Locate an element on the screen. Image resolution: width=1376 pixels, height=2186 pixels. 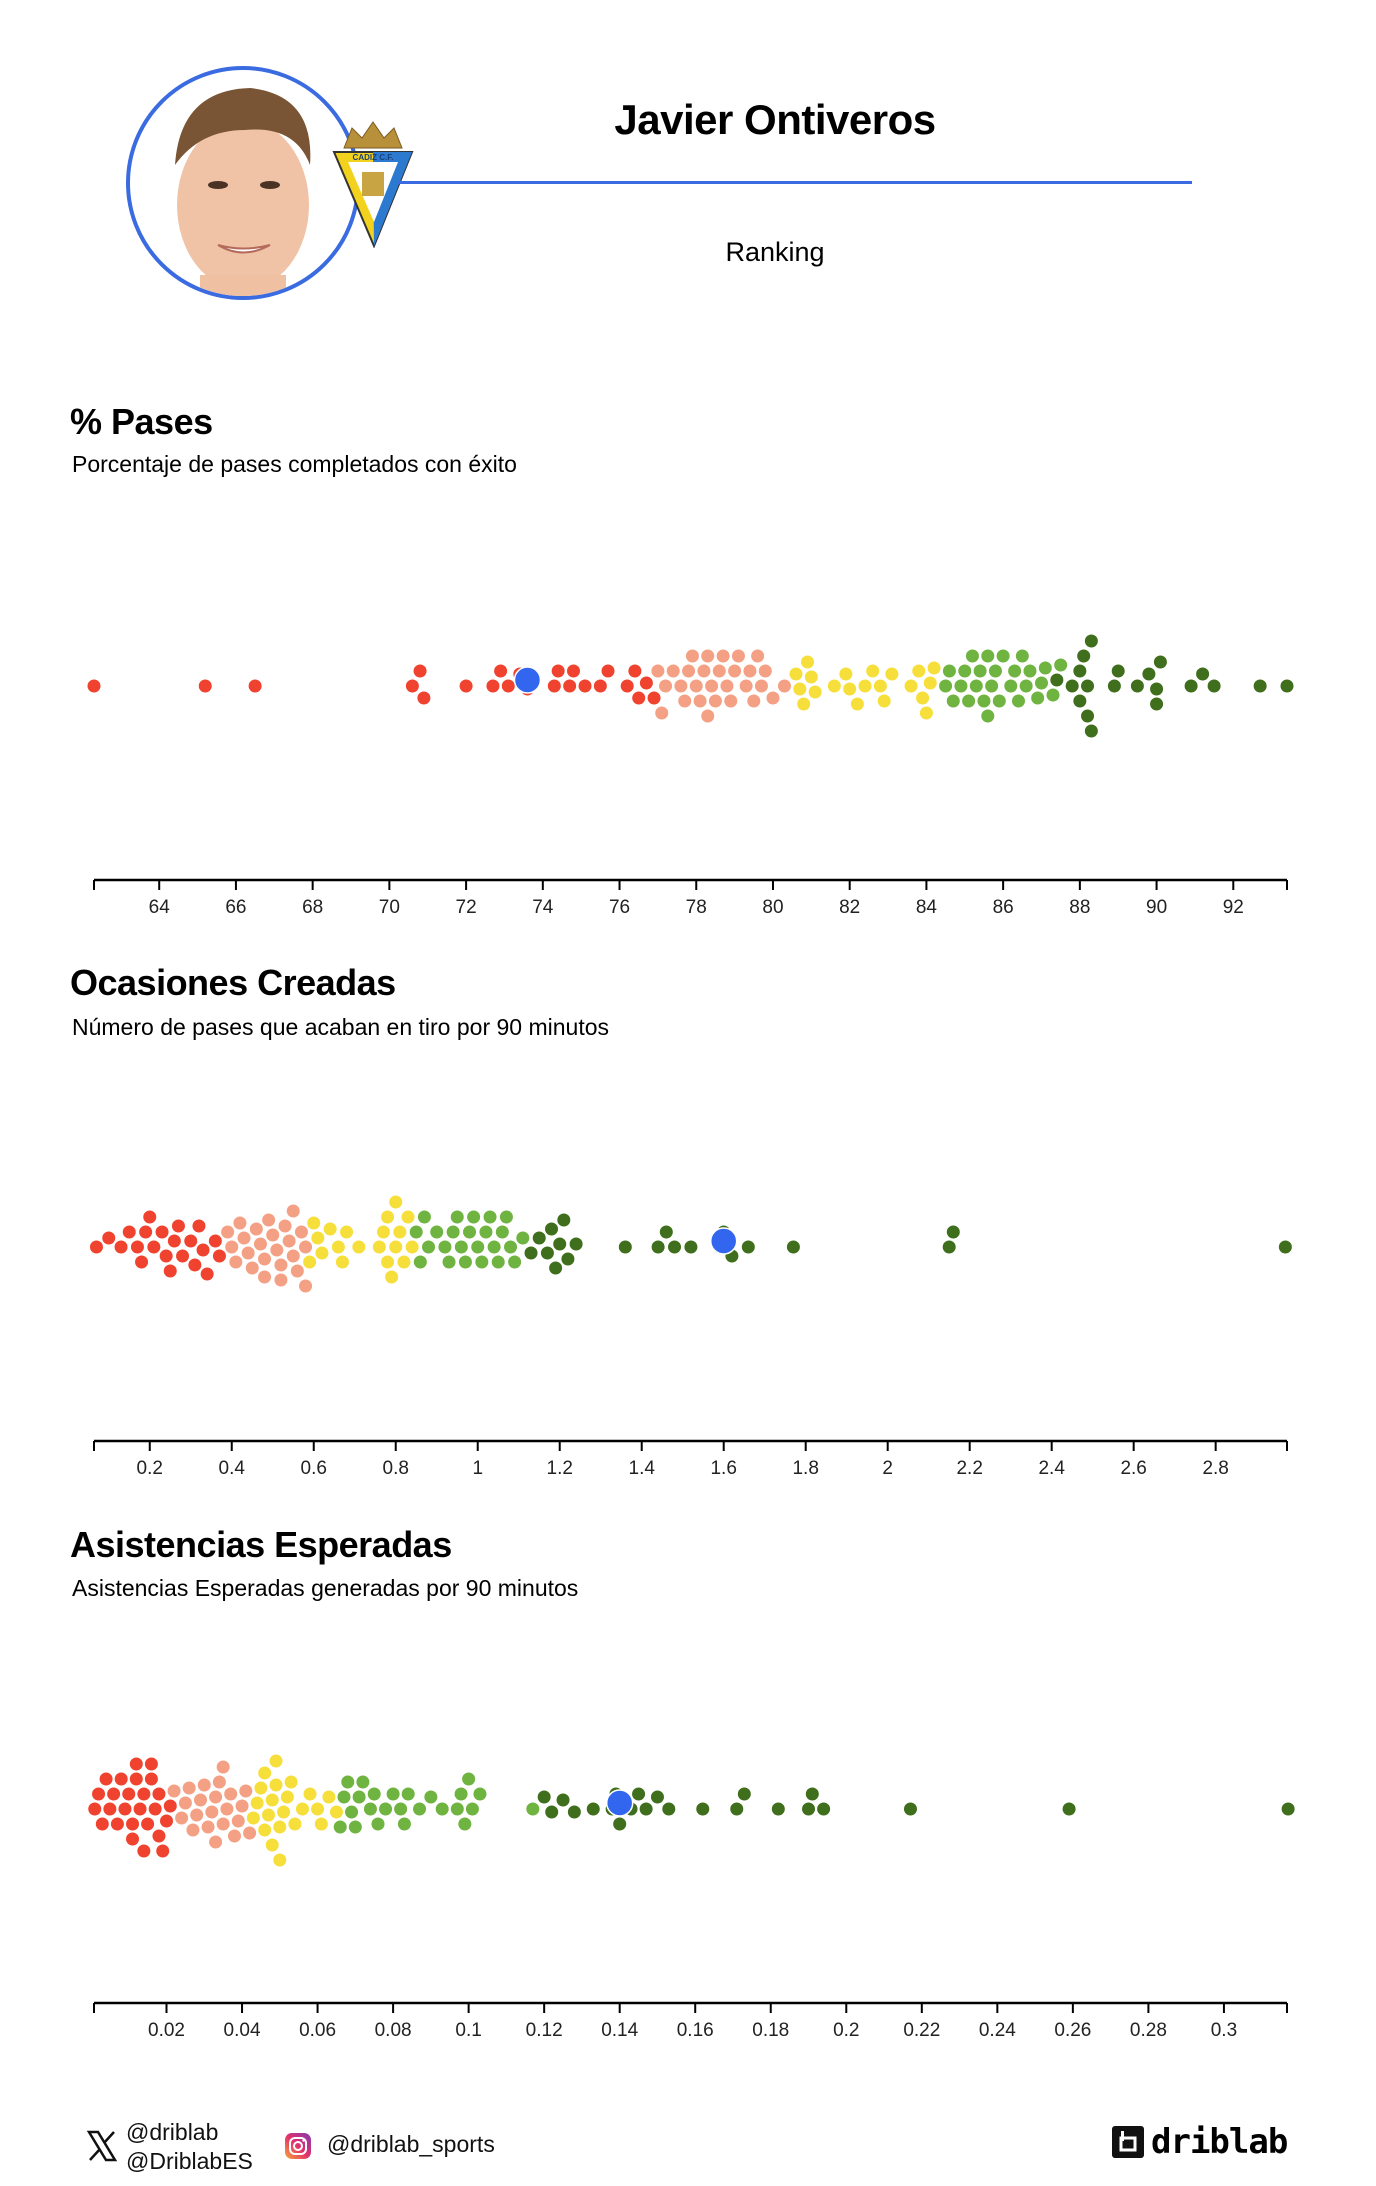
x-tick-label: 64 is located at coordinates (160, 907).